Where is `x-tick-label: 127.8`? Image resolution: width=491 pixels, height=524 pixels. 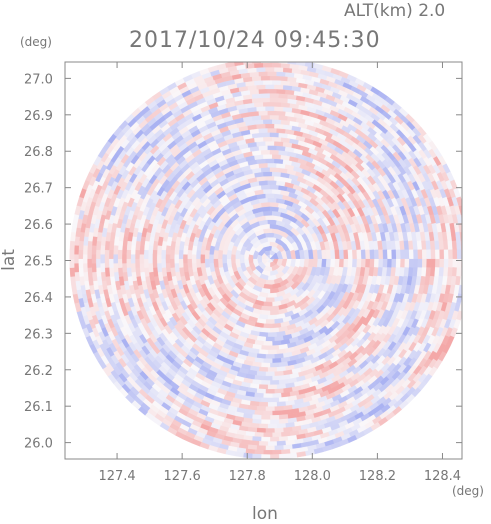 x-tick-label: 127.8 is located at coordinates (247, 476).